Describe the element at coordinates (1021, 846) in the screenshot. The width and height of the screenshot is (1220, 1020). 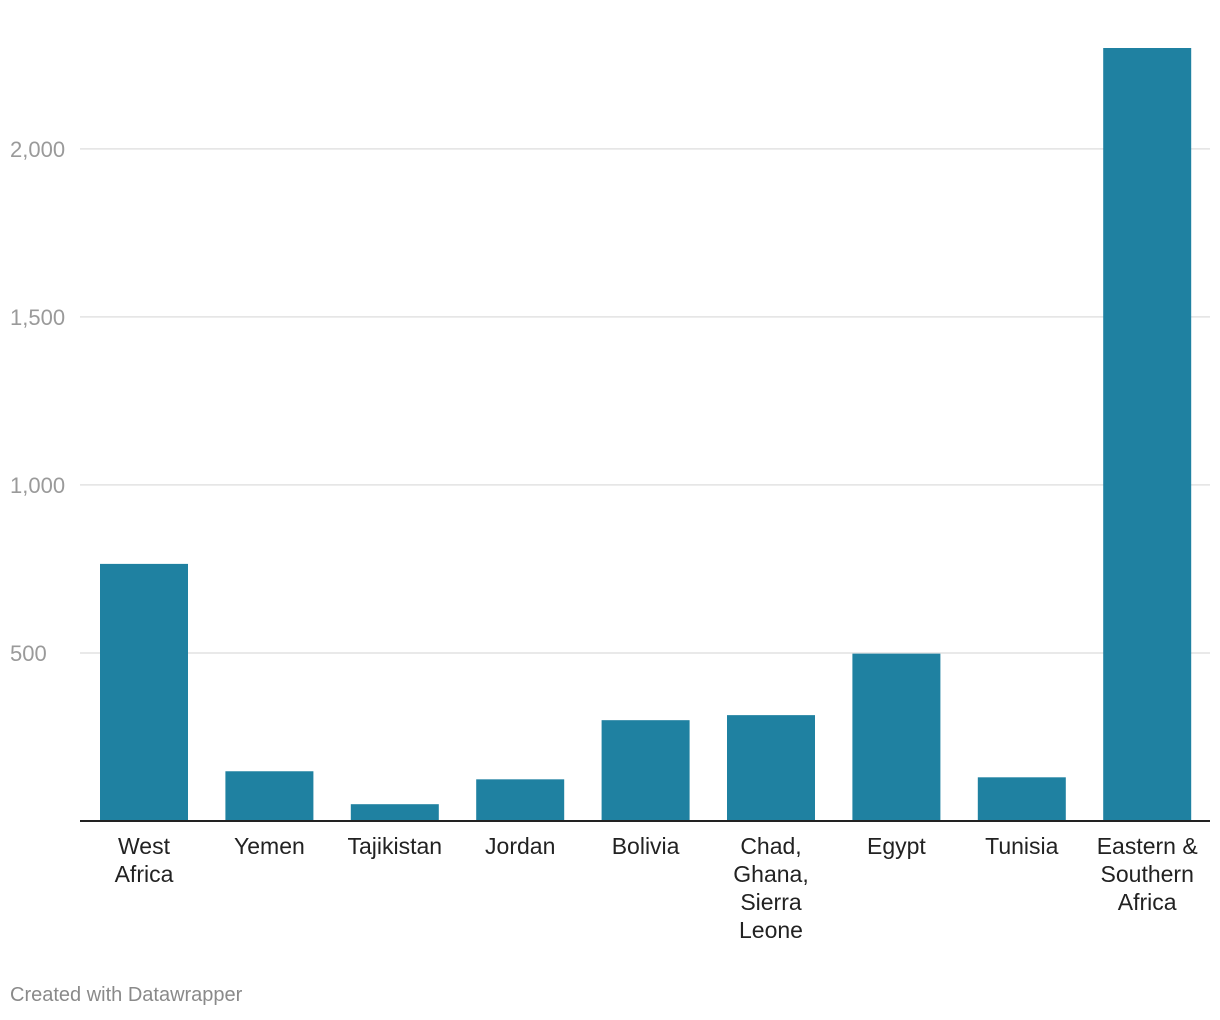
I see `x-tick-label: Tunisia` at that location.